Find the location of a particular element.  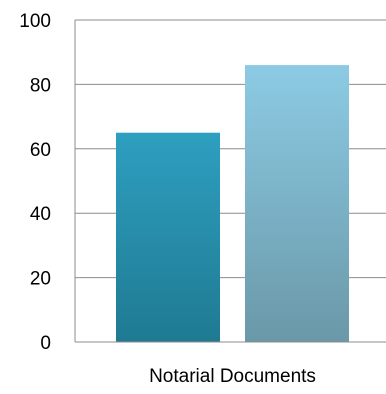

y-tick-label: 0 is located at coordinates (45, 343).